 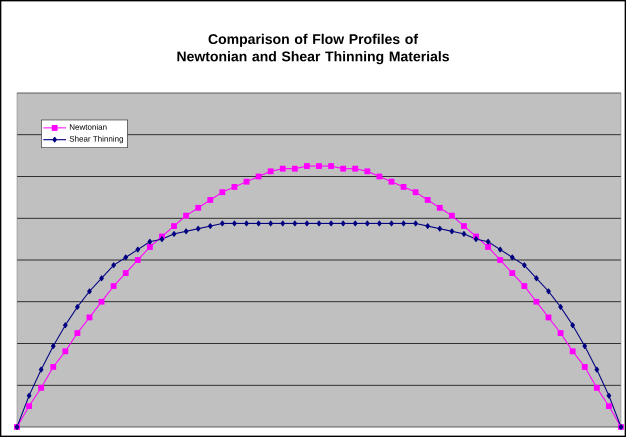 I want to click on legend-label: Newtonian, so click(x=88, y=127).